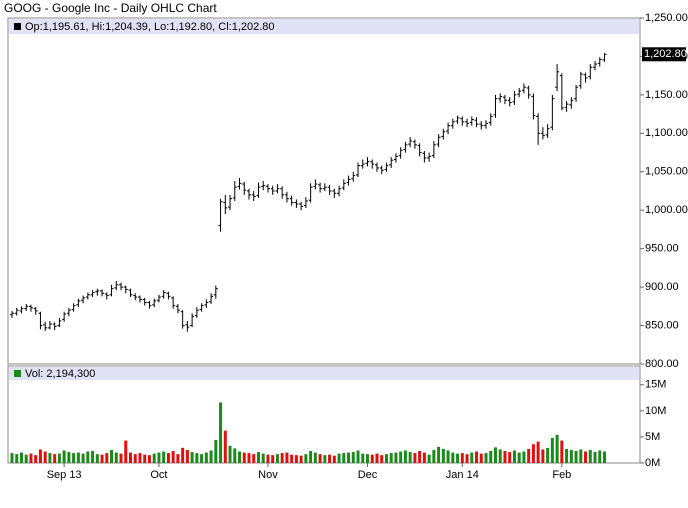 The height and width of the screenshot is (508, 688). Describe the element at coordinates (110, 8) in the screenshot. I see `chart-title: GOOG - Google Inc - Daily OHLC Chart` at that location.